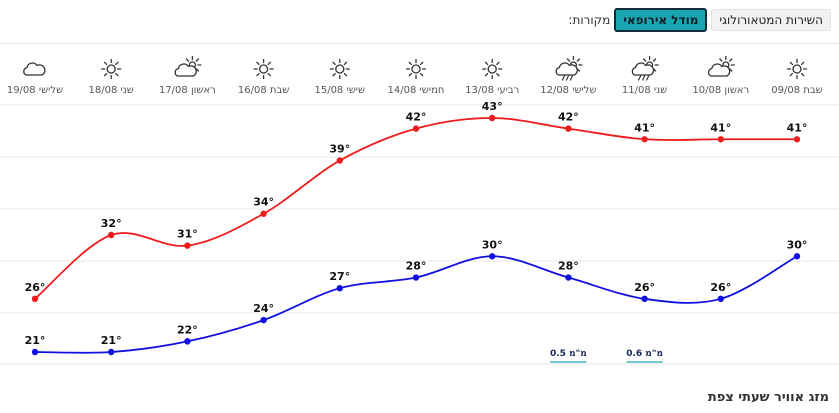  Describe the element at coordinates (589, 20) in the screenshot. I see `sources-label: מקורות:` at that location.